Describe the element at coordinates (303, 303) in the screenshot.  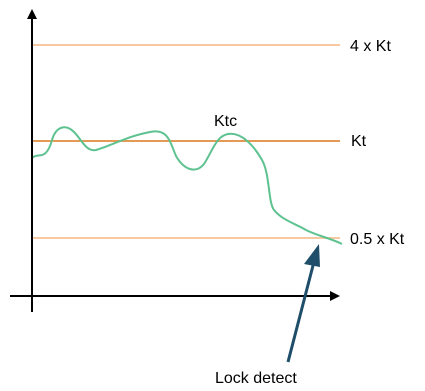
I see `lock-detect-arrow` at that location.